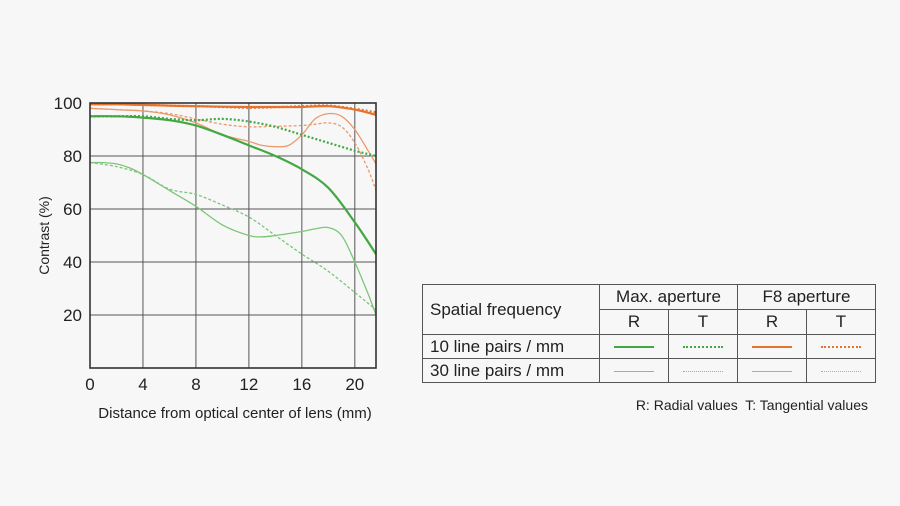  What do you see at coordinates (841, 322) in the screenshot?
I see `legend-header-f8-t: T` at bounding box center [841, 322].